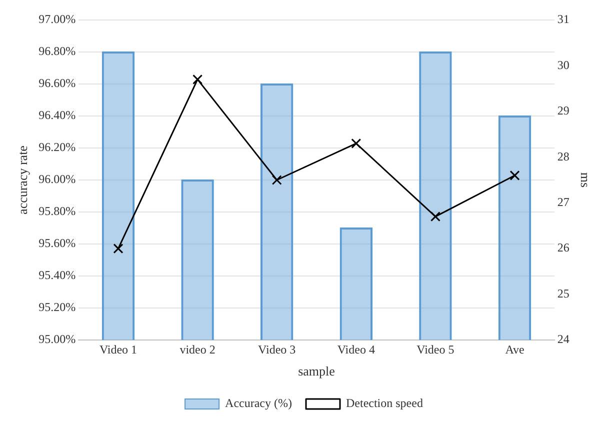 The image size is (608, 432). What do you see at coordinates (563, 156) in the screenshot?
I see `y2-tick-label: 28` at bounding box center [563, 156].